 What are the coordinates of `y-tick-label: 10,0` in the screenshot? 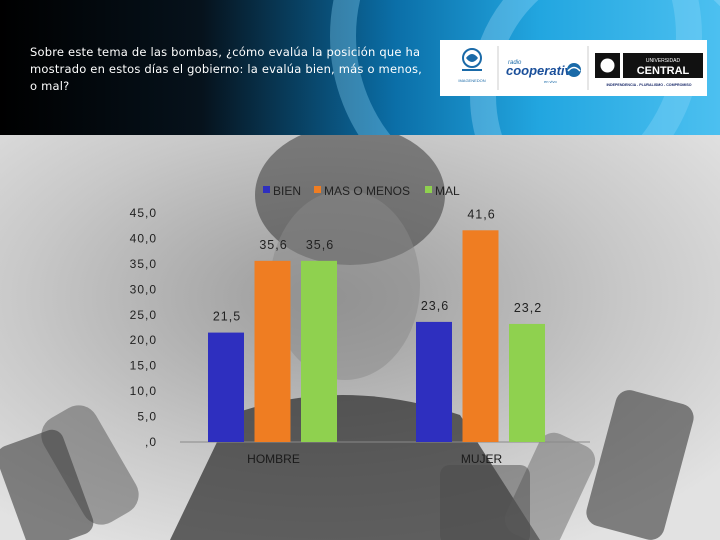 It's located at (143, 391).